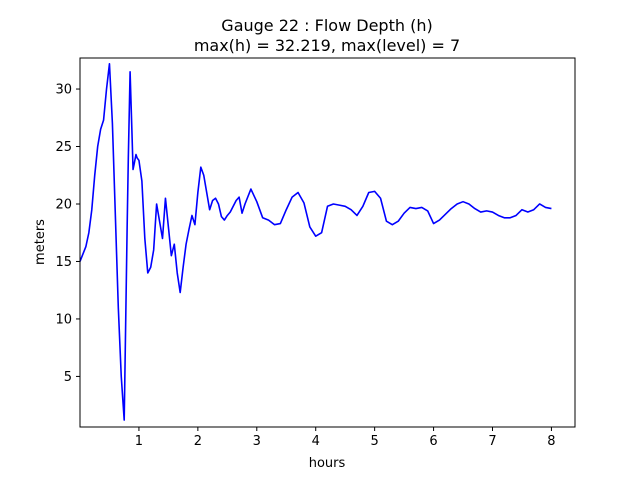  Describe the element at coordinates (316, 441) in the screenshot. I see `x-tick-label: 4` at that location.